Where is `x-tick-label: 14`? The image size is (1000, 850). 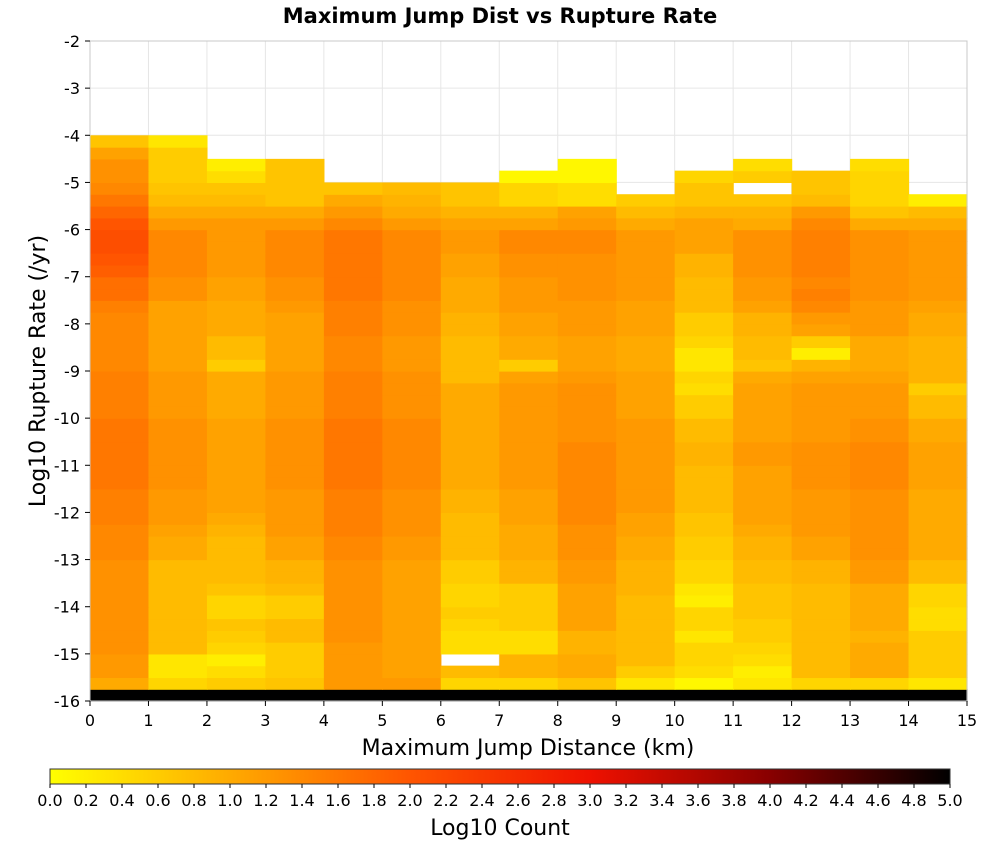
x-tick-label: 14 is located at coordinates (908, 720).